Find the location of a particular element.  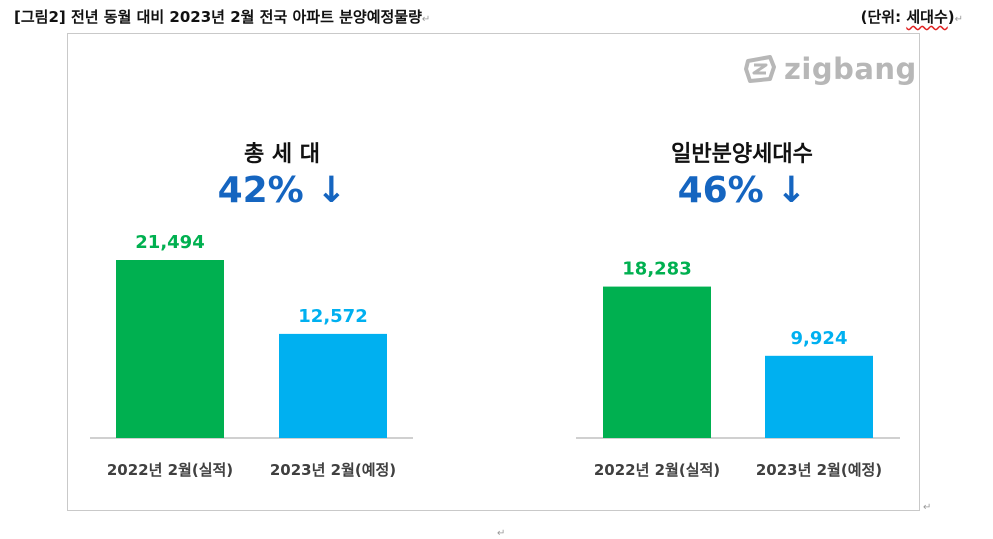

zigbang-logo-icon is located at coordinates (760, 69).